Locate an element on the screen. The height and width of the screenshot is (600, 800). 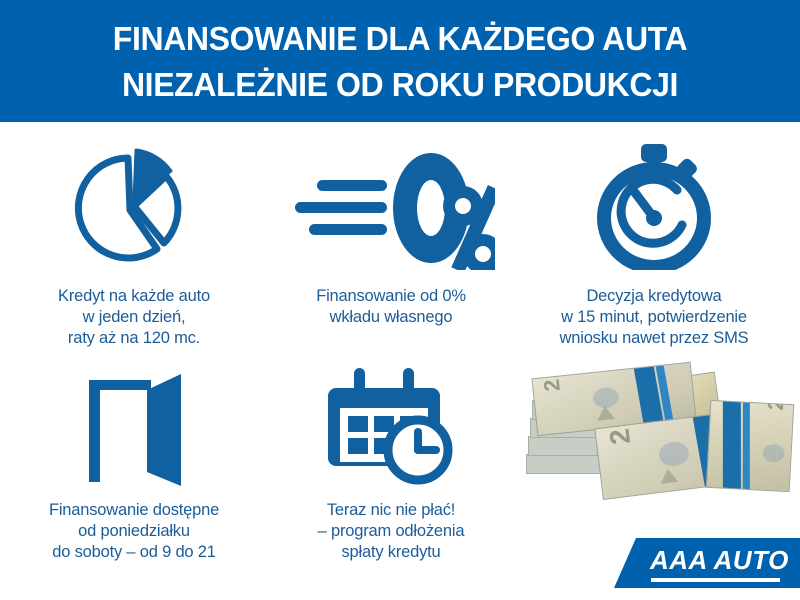
caption-line: w jeden dzień, is located at coordinates (134, 317).